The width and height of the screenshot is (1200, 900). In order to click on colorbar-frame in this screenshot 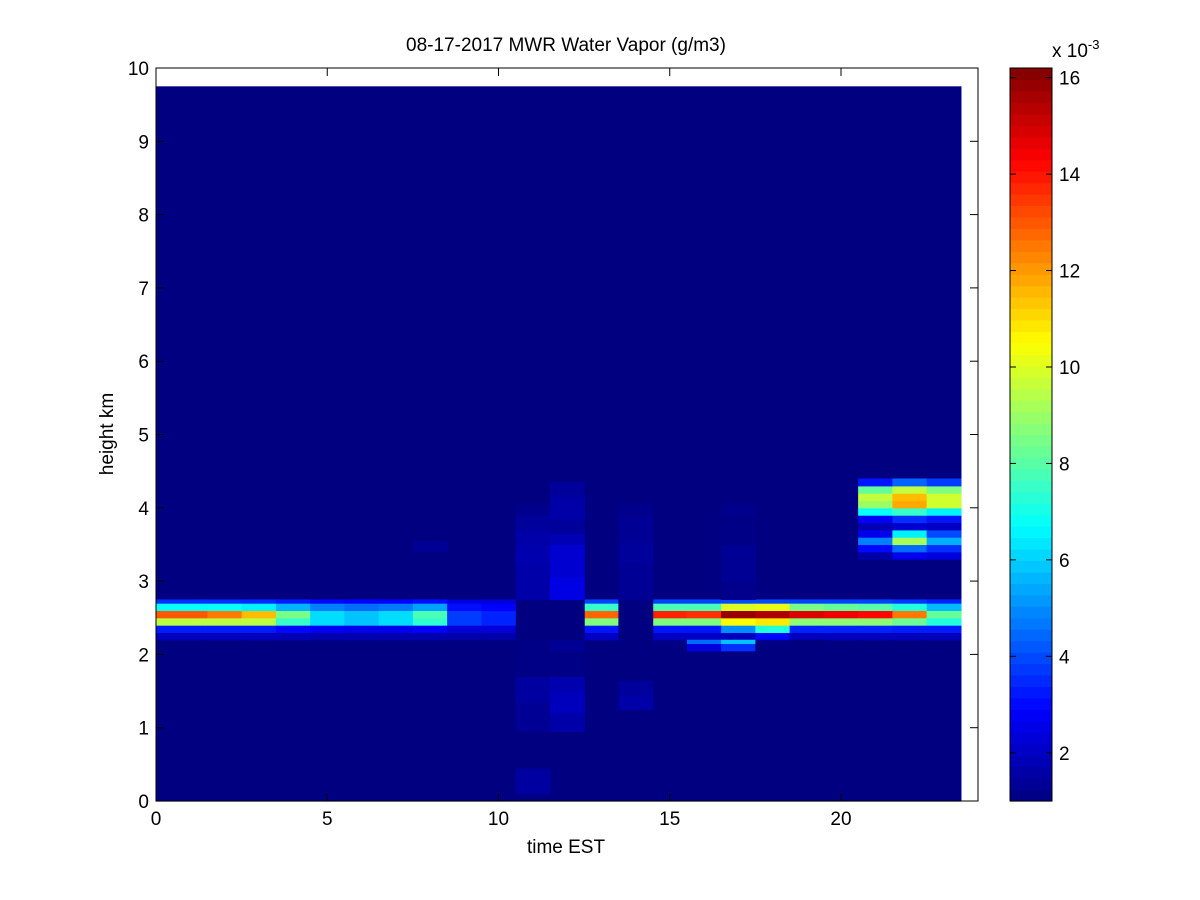, I will do `click(1031, 434)`.